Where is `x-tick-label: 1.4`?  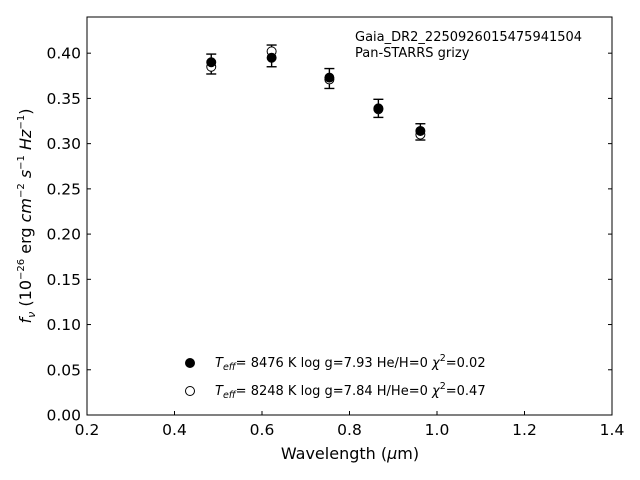
x-tick-label: 1.4 is located at coordinates (612, 430).